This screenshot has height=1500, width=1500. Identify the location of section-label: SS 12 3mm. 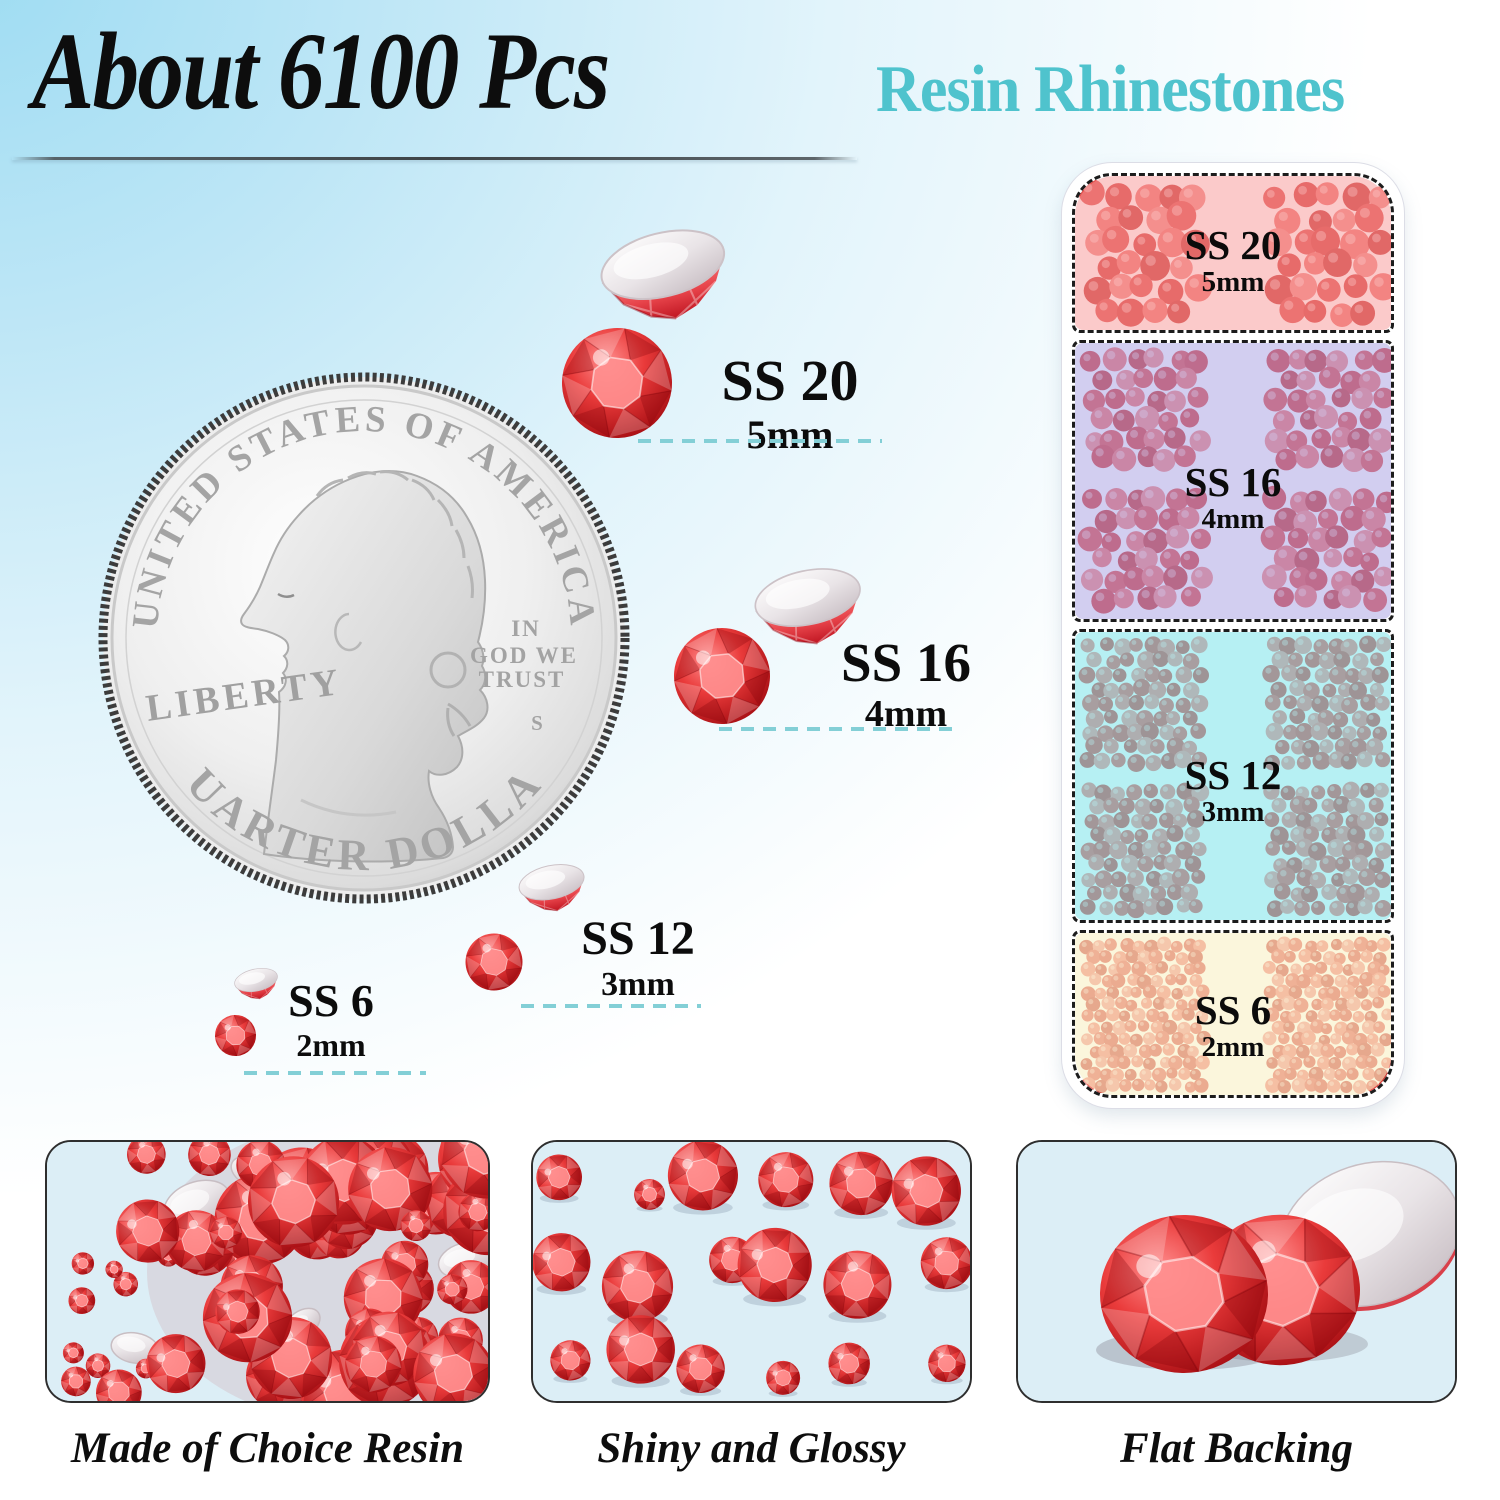
(1233, 790).